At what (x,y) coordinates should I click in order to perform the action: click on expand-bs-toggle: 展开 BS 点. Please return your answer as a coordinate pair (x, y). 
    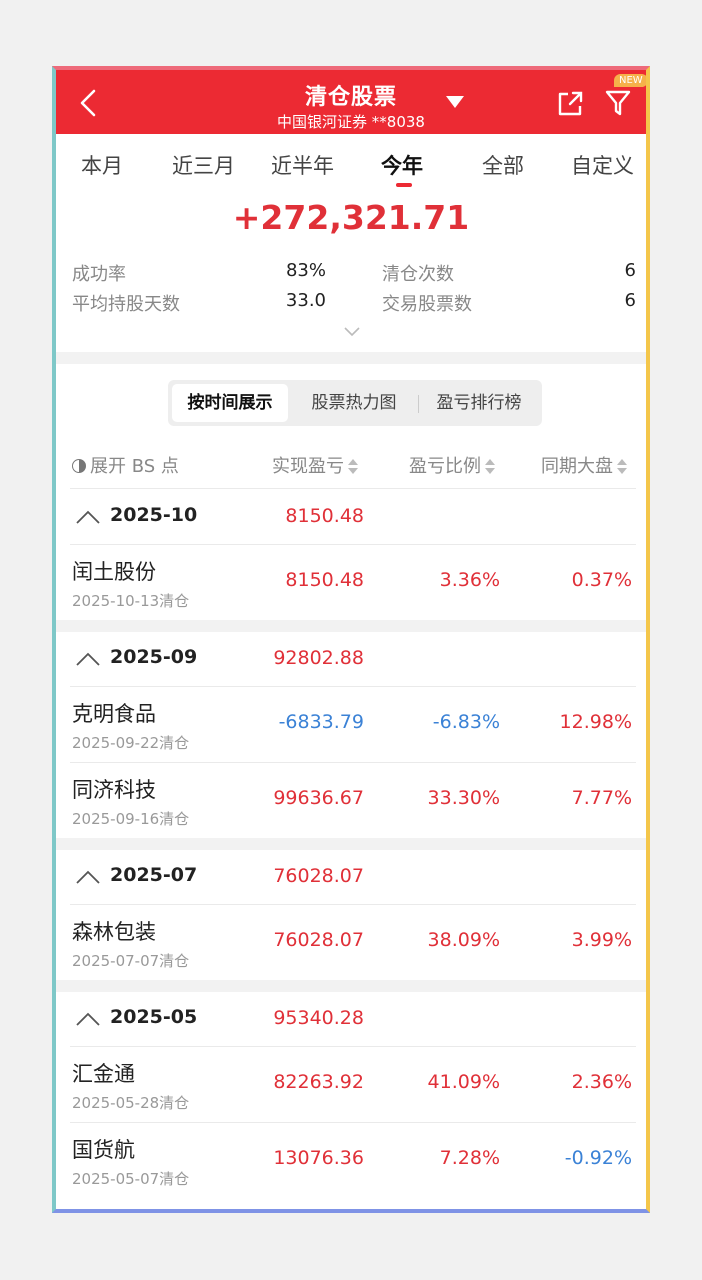
    Looking at the image, I should click on (125, 465).